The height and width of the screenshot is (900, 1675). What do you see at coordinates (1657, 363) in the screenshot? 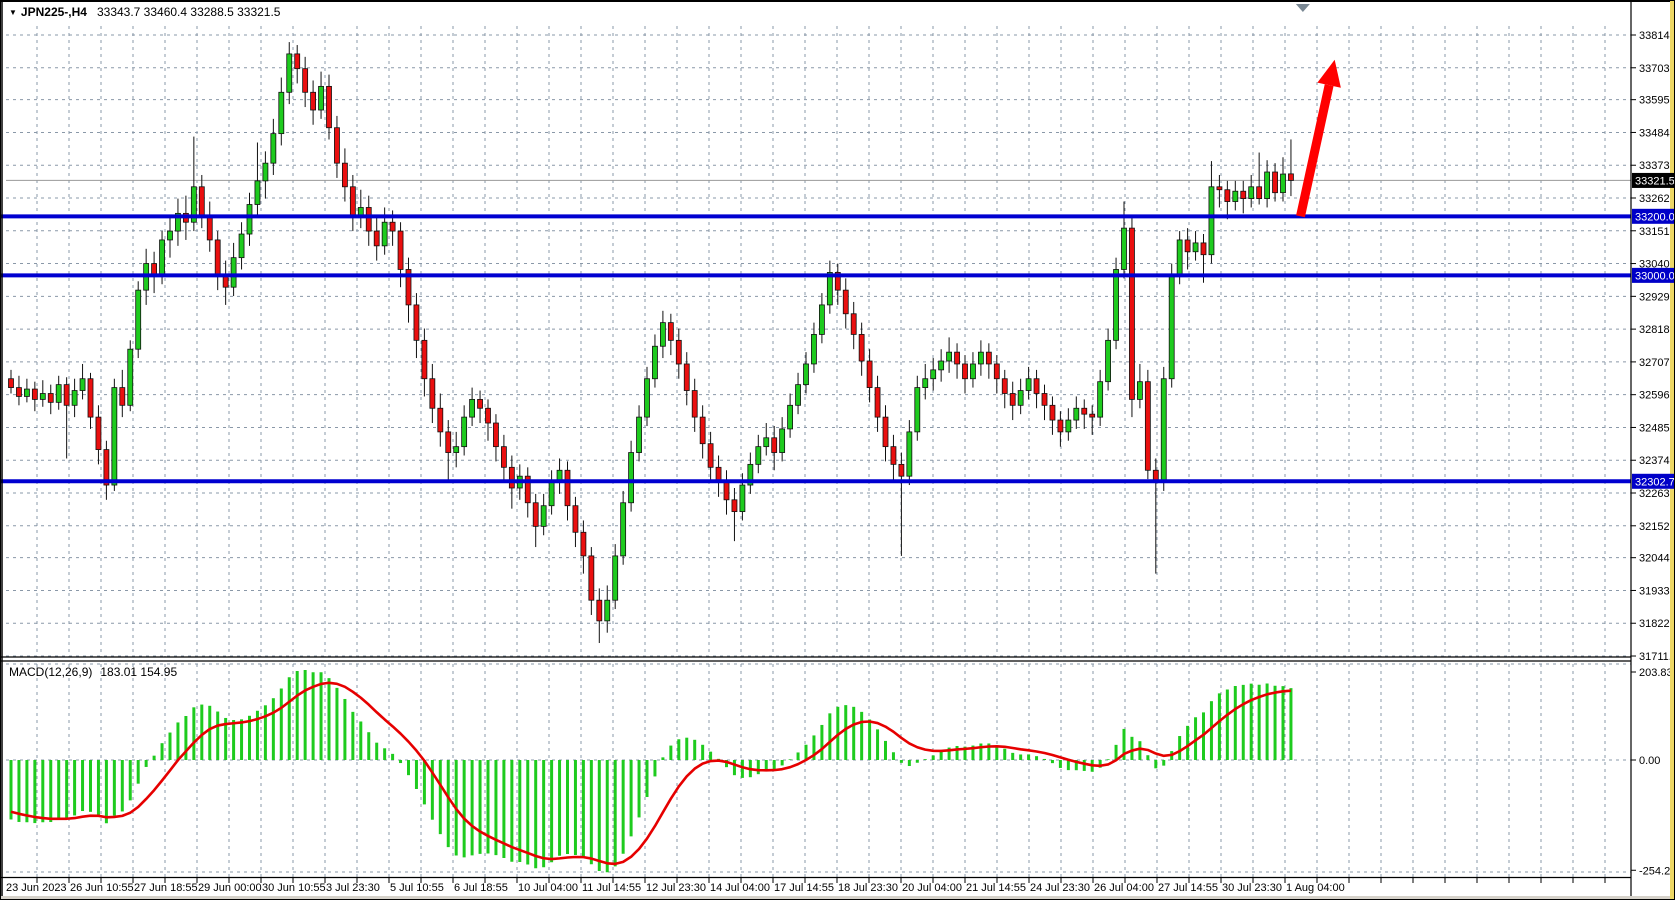
I see `price-axis-tick: 32707.0` at bounding box center [1657, 363].